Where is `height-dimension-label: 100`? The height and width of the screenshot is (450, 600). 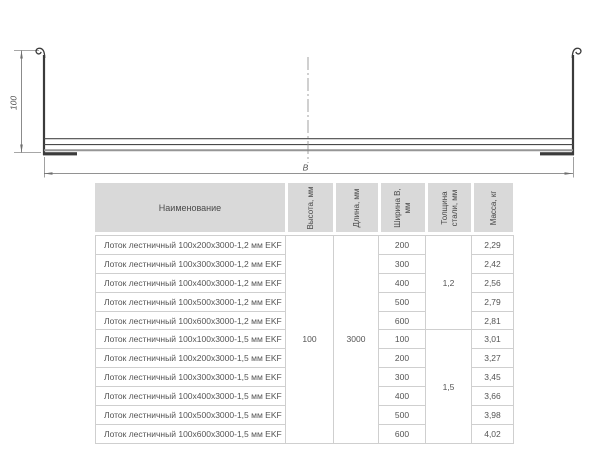
height-dimension-label: 100 is located at coordinates (14, 103).